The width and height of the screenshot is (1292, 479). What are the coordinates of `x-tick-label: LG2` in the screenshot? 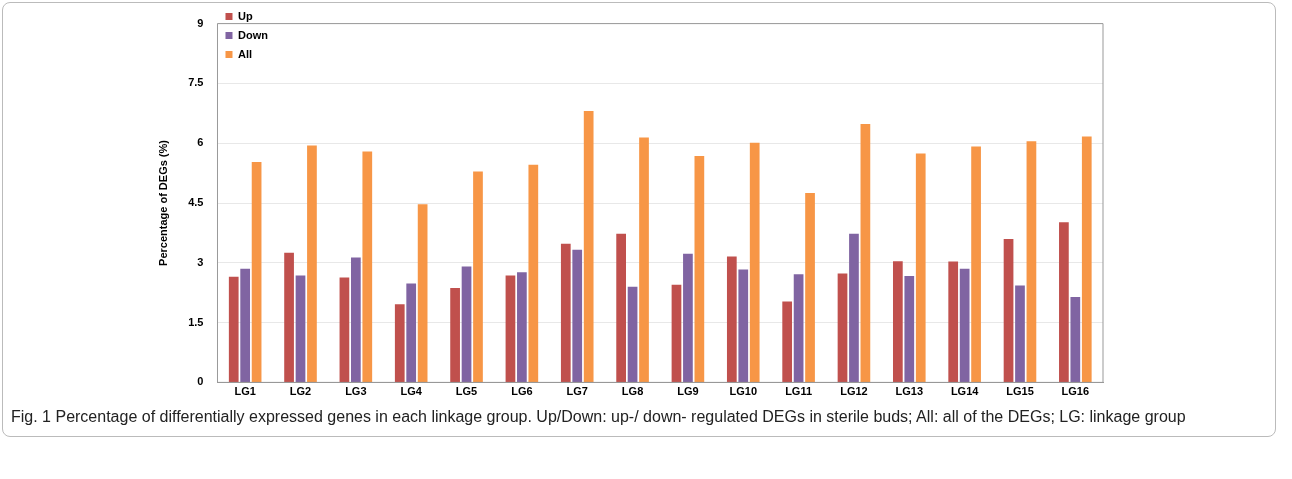 It's located at (300, 391).